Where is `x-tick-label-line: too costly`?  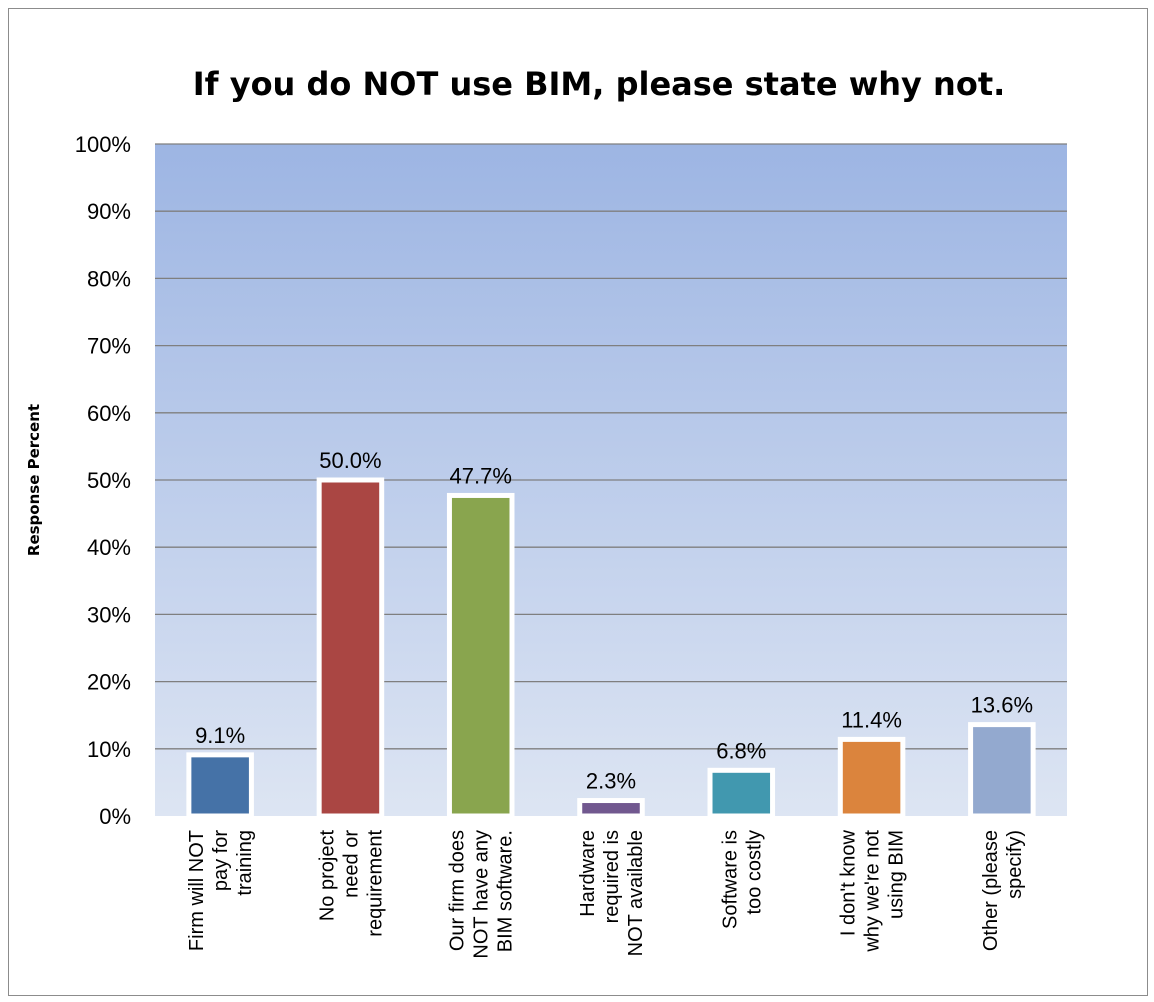
x-tick-label-line: too costly is located at coordinates (754, 872).